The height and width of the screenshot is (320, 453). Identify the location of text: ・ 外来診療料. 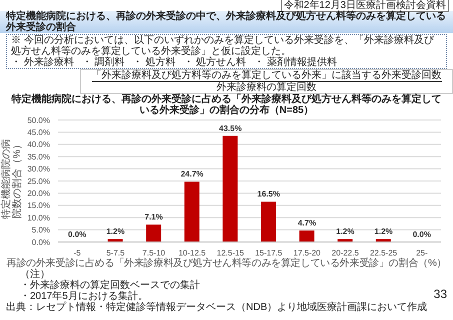
(42, 62).